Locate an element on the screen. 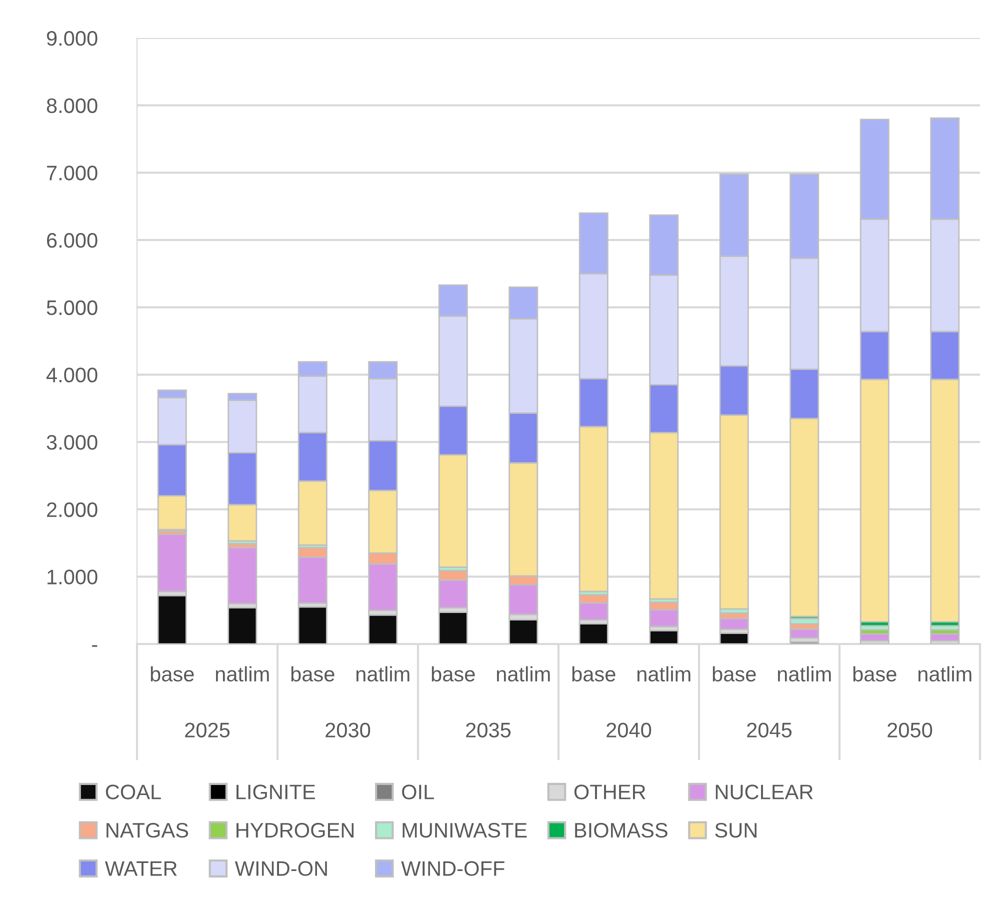 This screenshot has height=915, width=984. legend-label: MUNIWASTE is located at coordinates (464, 830).